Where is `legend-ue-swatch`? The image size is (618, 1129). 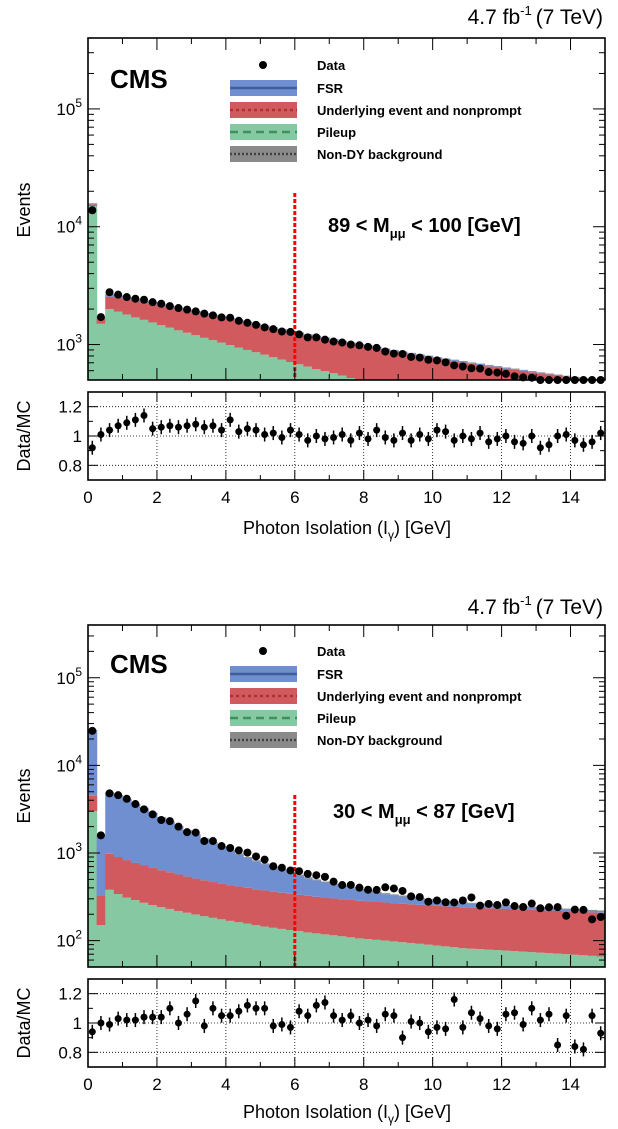
legend-ue-swatch is located at coordinates (263, 696).